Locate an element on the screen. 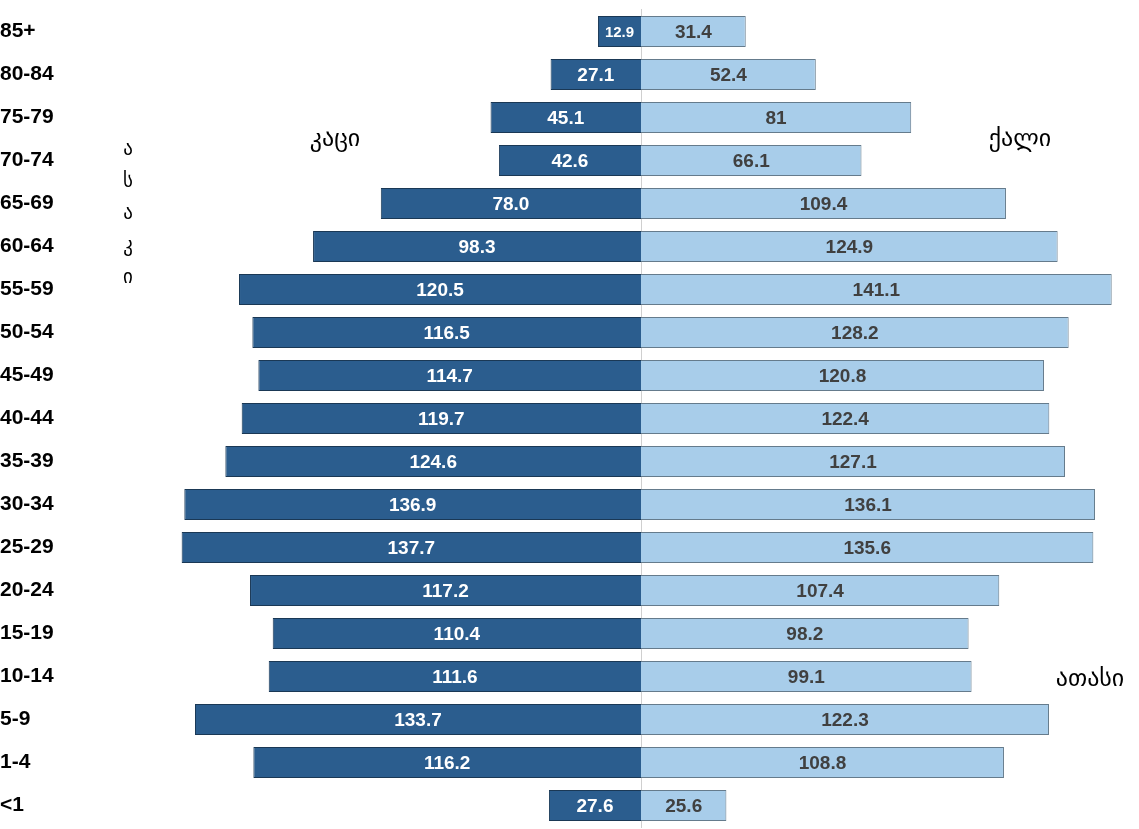 The image size is (1139, 829). data-label: 107.4 is located at coordinates (820, 590).